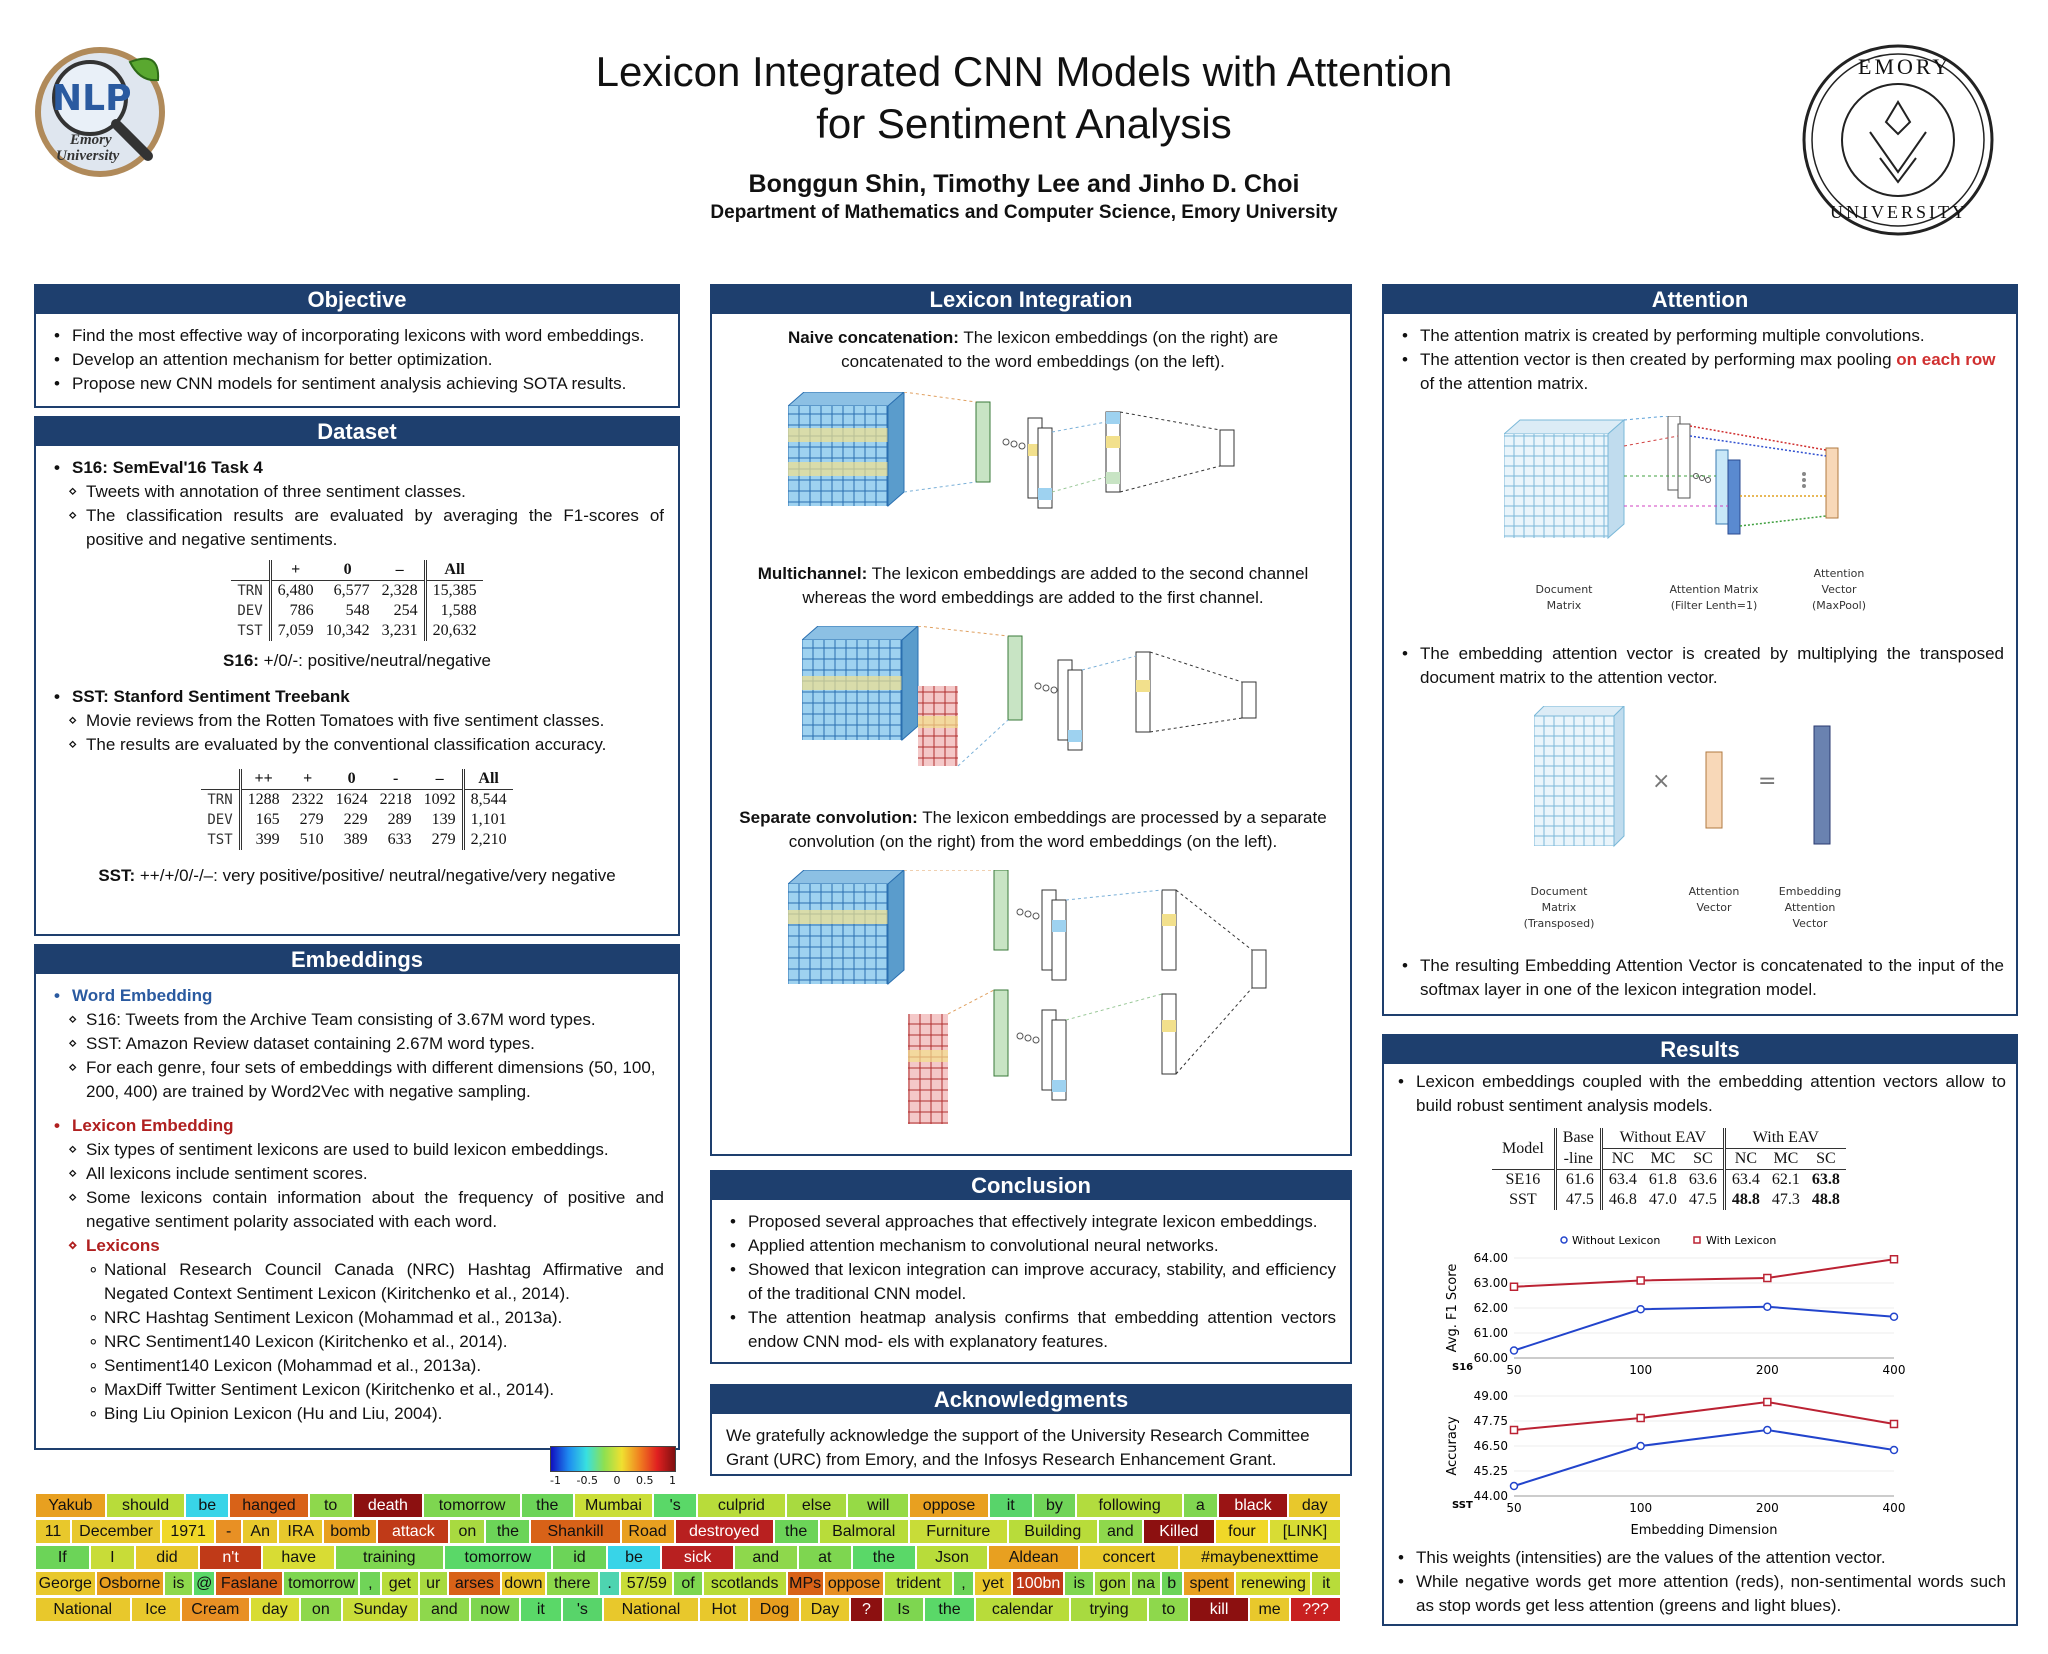 This screenshot has width=2048, height=1654. Describe the element at coordinates (1315, 1609) in the screenshot. I see `heatmap-word: ???` at that location.